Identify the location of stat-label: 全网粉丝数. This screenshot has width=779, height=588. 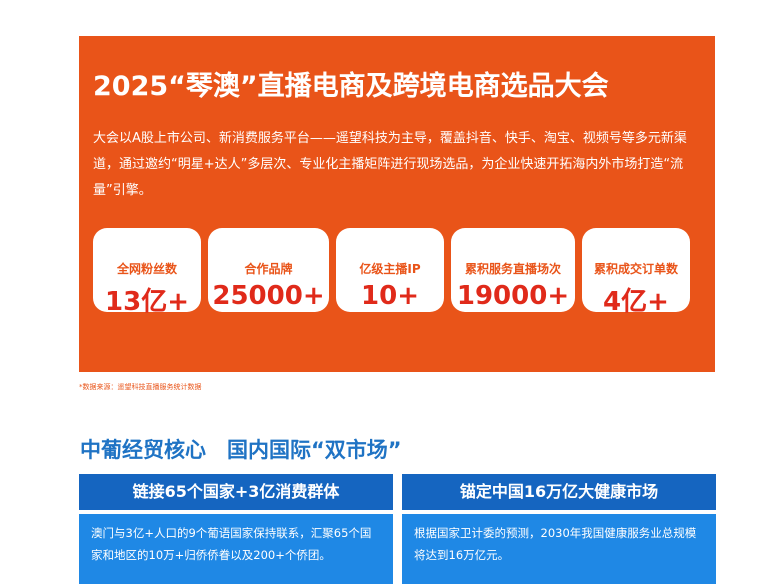
(146, 269).